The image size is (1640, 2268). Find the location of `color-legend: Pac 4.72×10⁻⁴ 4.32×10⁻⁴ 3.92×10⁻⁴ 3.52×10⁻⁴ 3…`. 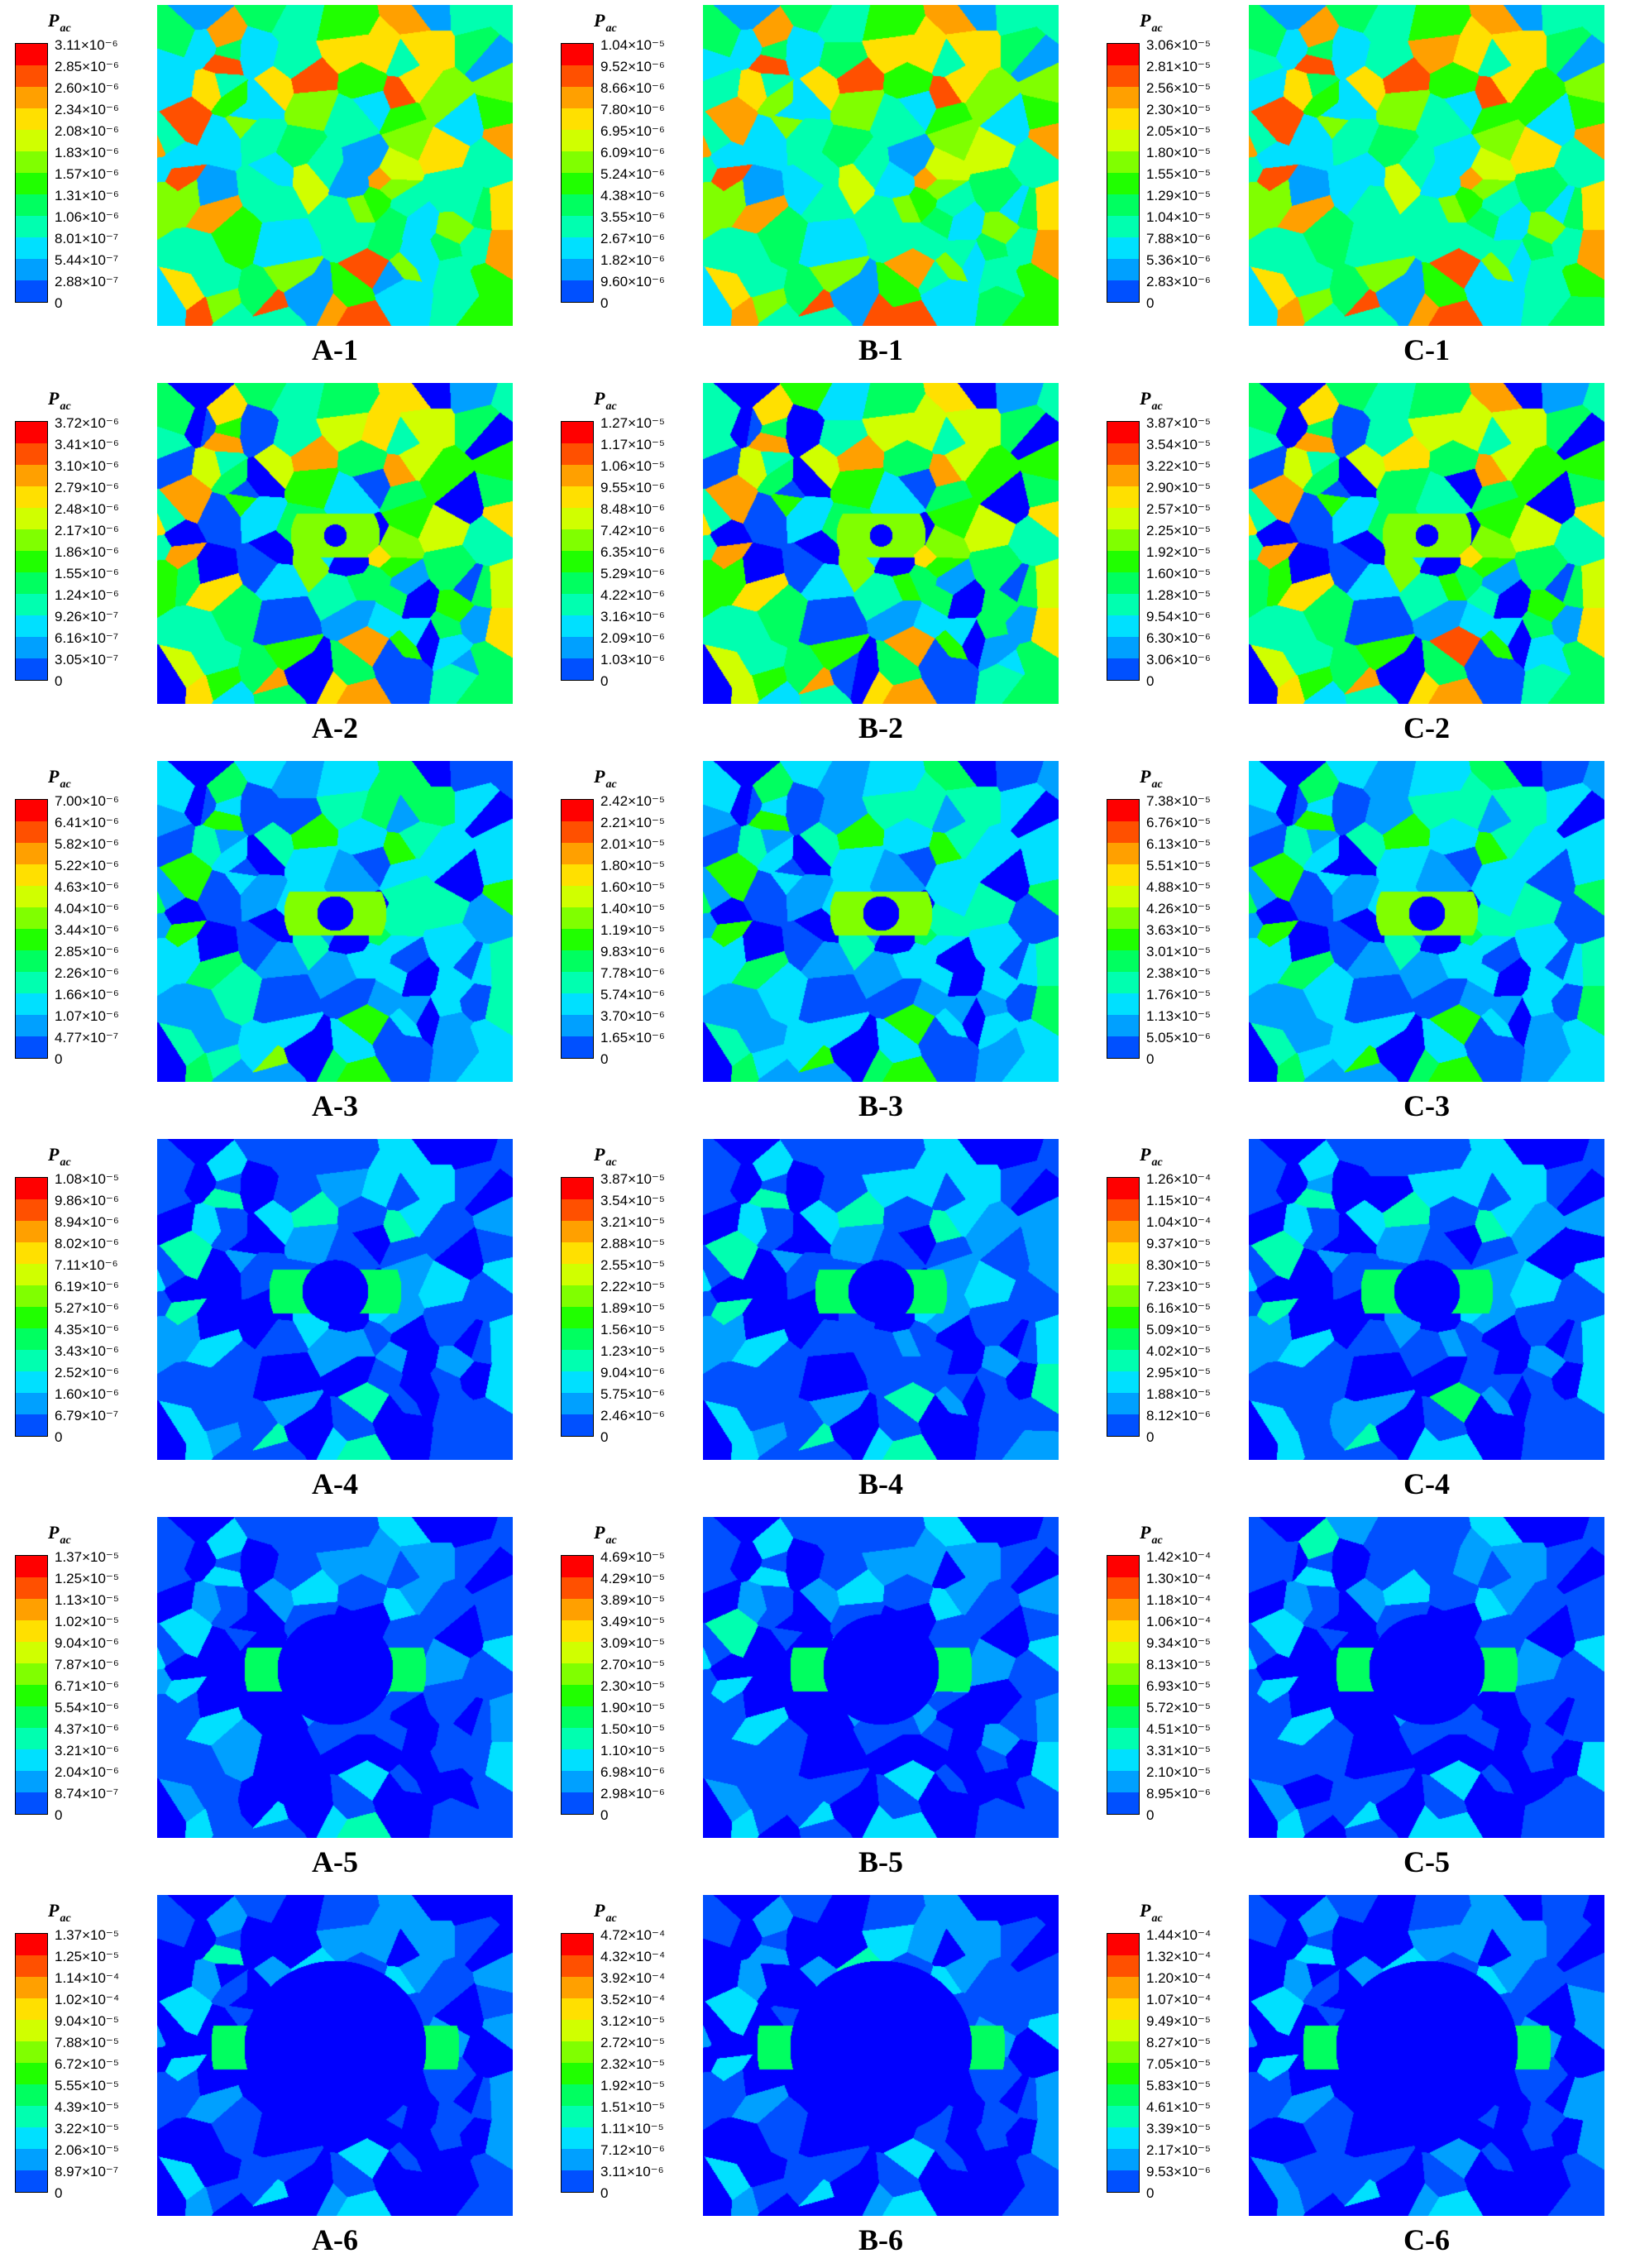

color-legend: Pac 4.72×10⁻⁴ 4.32×10⁻⁴ 3.92×10⁻⁴ 3.52×10⁻⁴ 3… is located at coordinates (639, 2057).